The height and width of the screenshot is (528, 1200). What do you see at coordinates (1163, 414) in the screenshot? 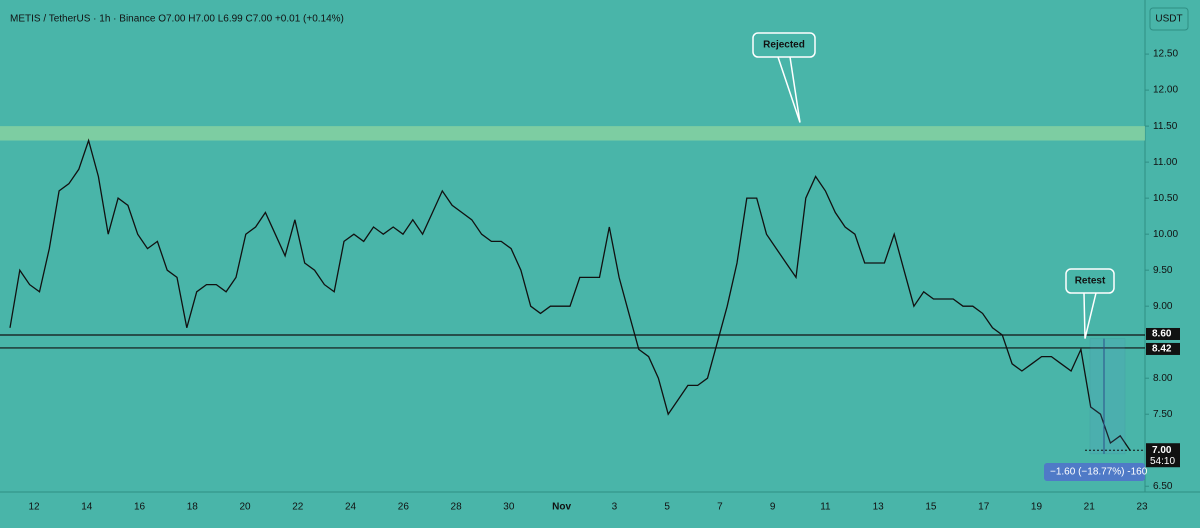
I see `y-tick-label: 7.50` at bounding box center [1163, 414].